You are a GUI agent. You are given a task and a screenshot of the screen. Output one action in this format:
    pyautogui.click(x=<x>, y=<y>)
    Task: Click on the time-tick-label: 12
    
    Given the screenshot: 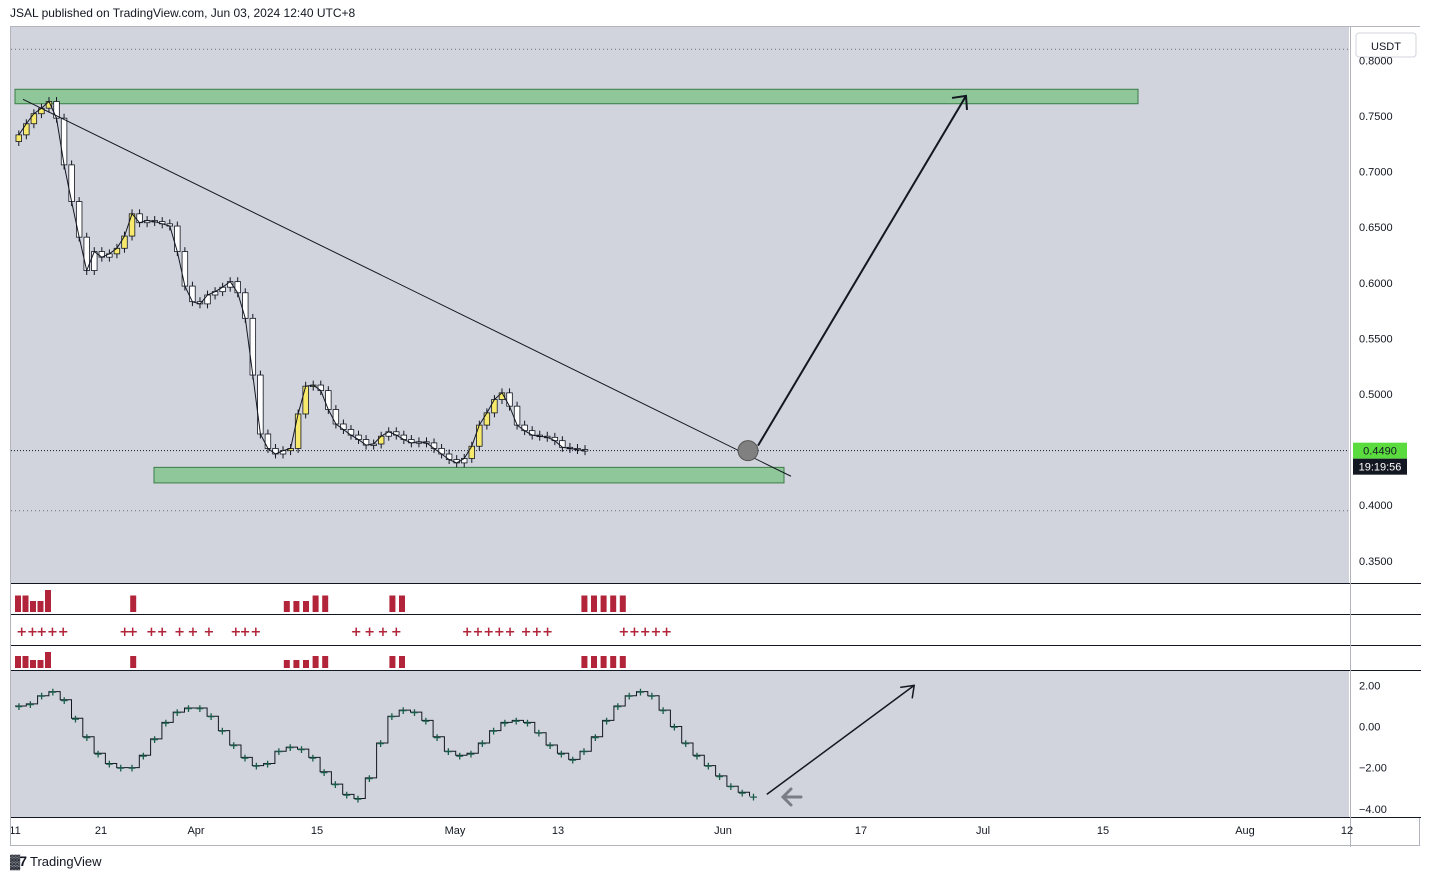 What is the action you would take?
    pyautogui.click(x=1347, y=831)
    